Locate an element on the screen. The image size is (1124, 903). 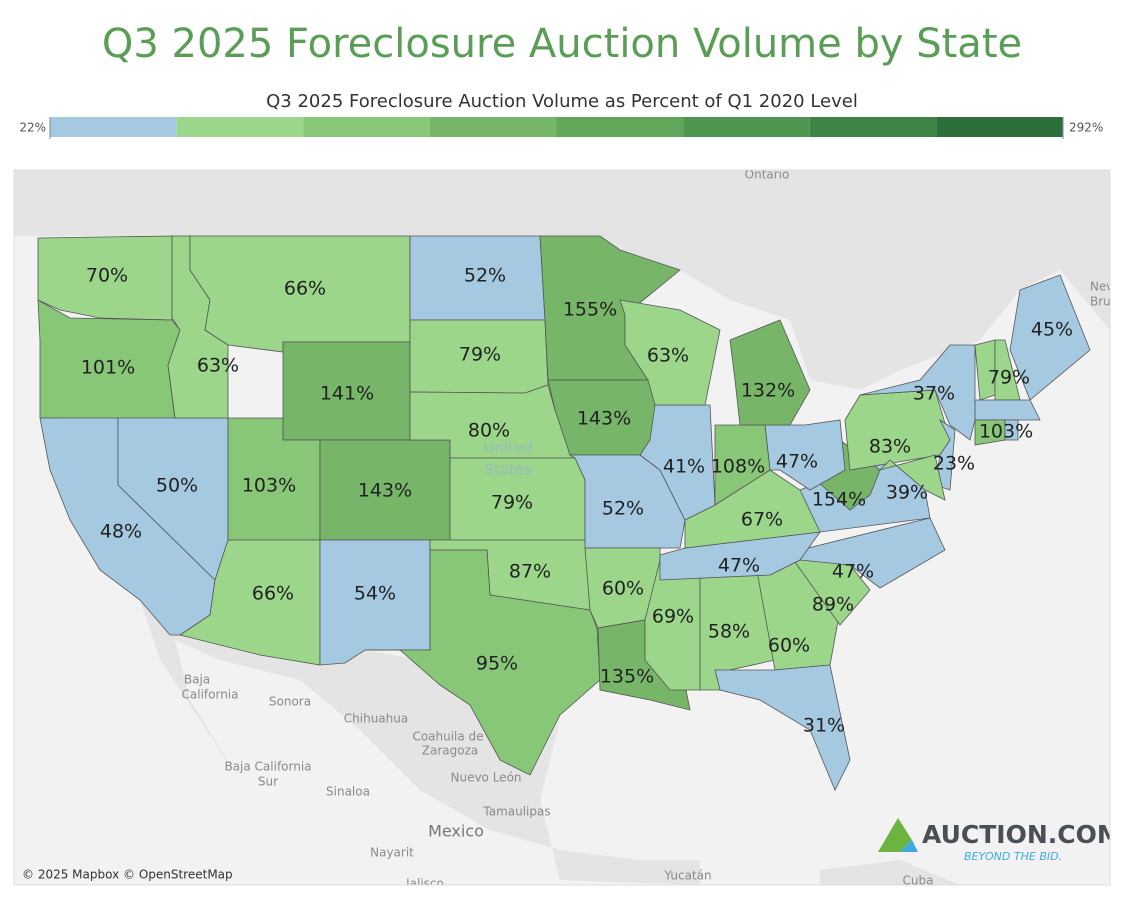
state-label: 69% is located at coordinates (673, 617).